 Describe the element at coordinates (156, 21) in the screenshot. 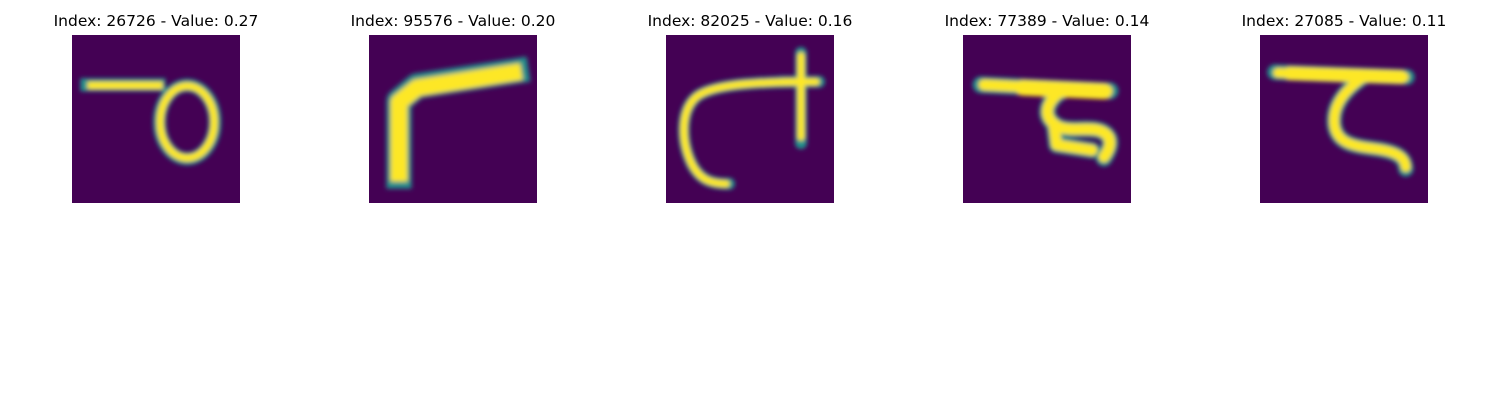

I see `panel-title: Index: 26726 - Value: 0.27` at that location.